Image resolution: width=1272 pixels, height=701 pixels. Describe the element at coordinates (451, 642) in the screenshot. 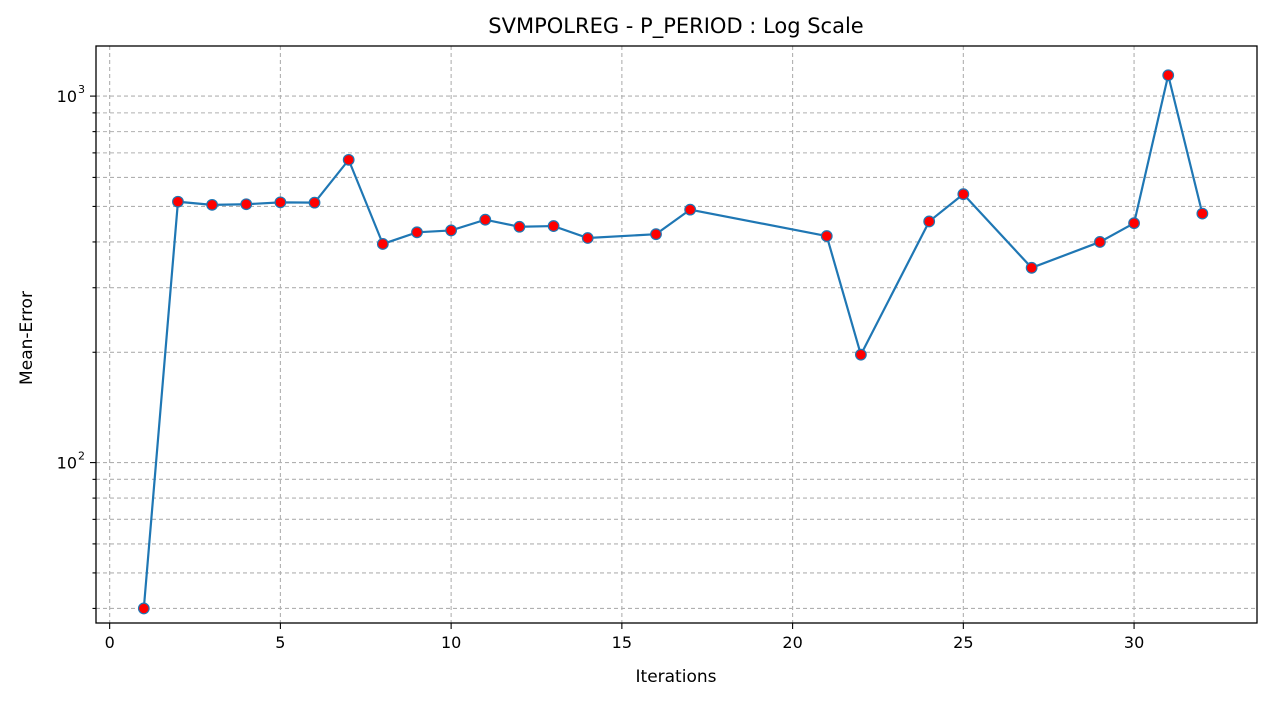

I see `x-tick-label: 10` at that location.